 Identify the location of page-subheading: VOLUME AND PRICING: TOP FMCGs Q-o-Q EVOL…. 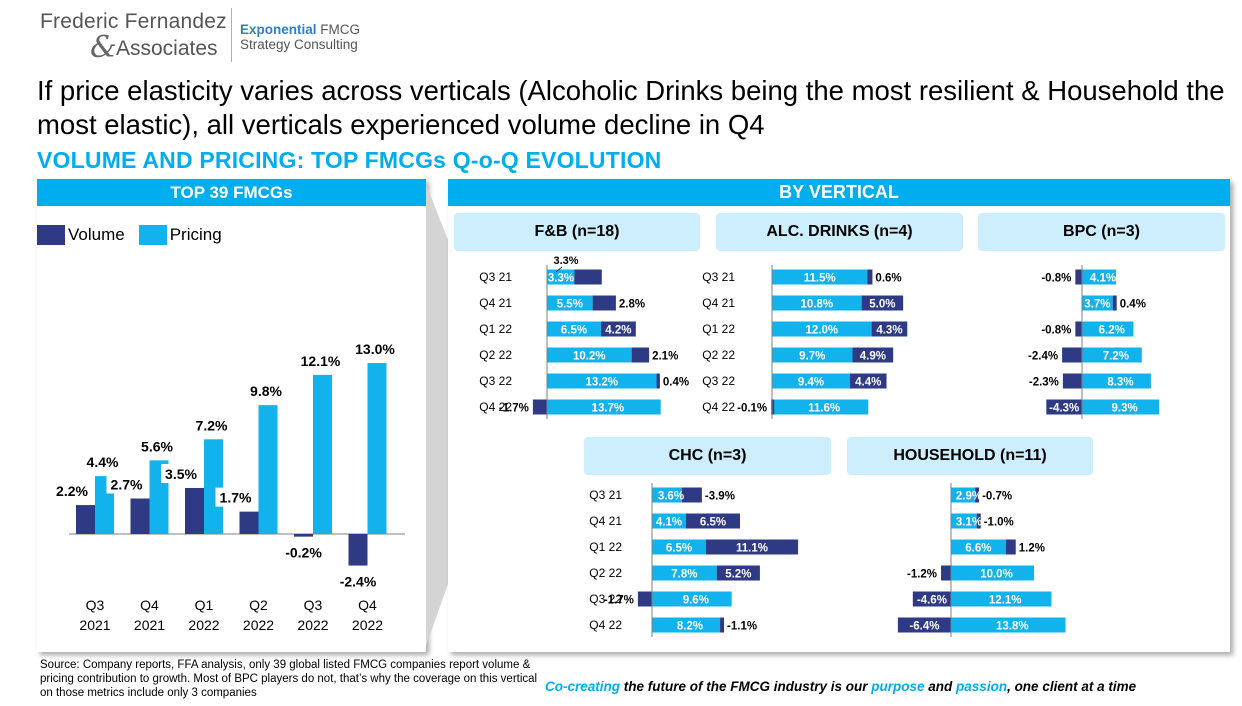
(349, 160).